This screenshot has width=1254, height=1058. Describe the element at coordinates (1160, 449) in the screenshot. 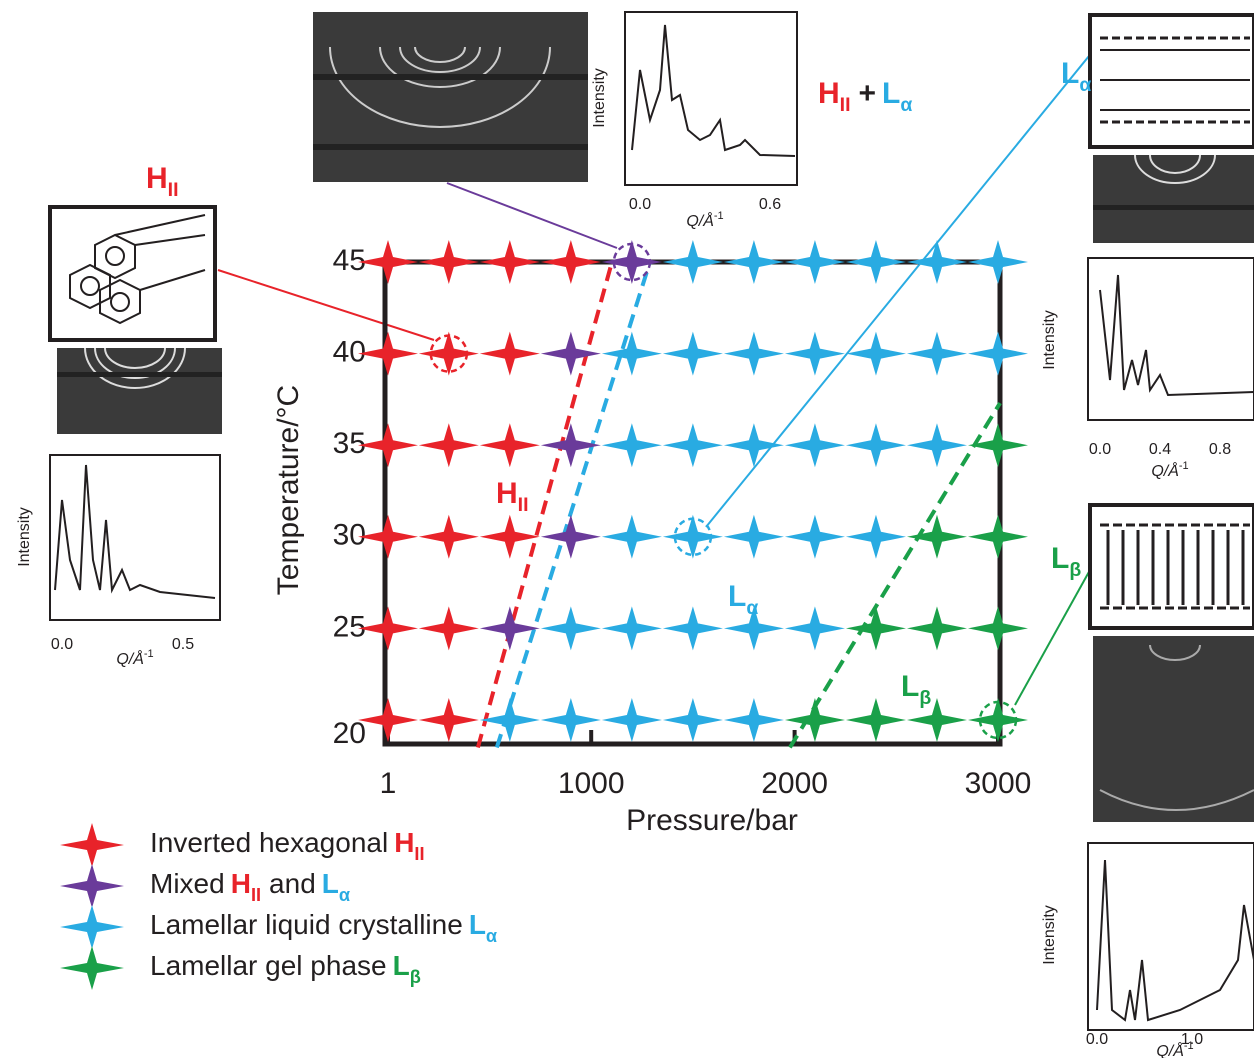

I see `inset-tick-label: 0.4` at that location.